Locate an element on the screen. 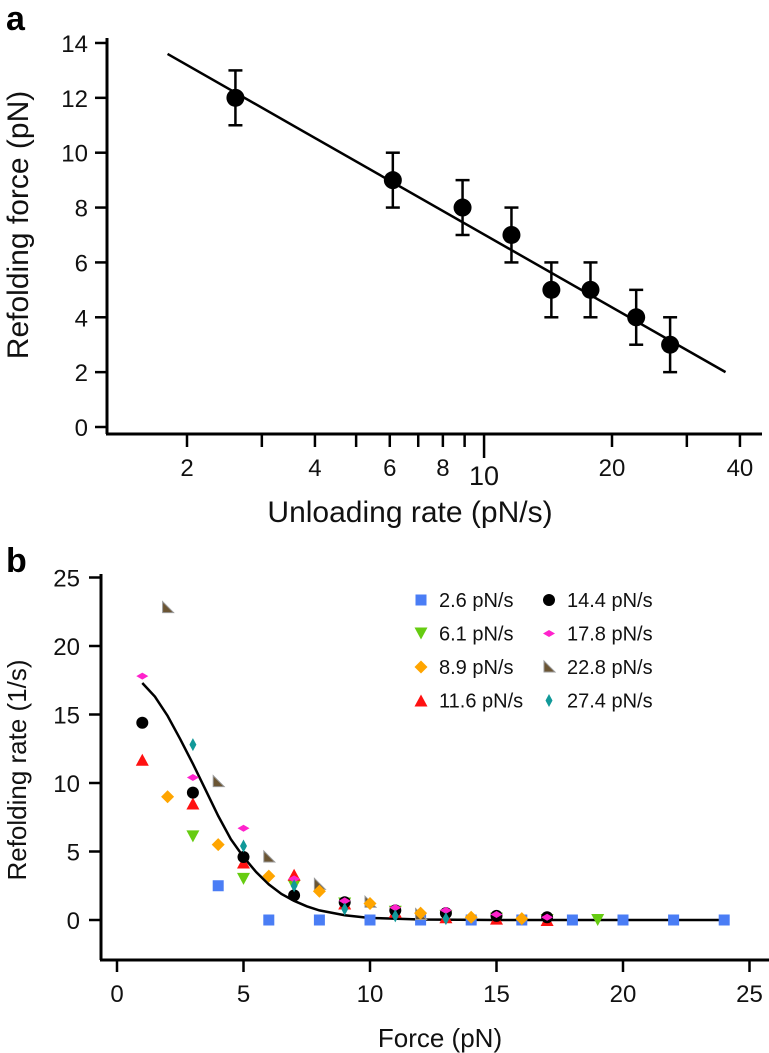 Image resolution: width=769 pixels, height=1053 pixels. legend-label: 14.4 pN/s is located at coordinates (610, 601).